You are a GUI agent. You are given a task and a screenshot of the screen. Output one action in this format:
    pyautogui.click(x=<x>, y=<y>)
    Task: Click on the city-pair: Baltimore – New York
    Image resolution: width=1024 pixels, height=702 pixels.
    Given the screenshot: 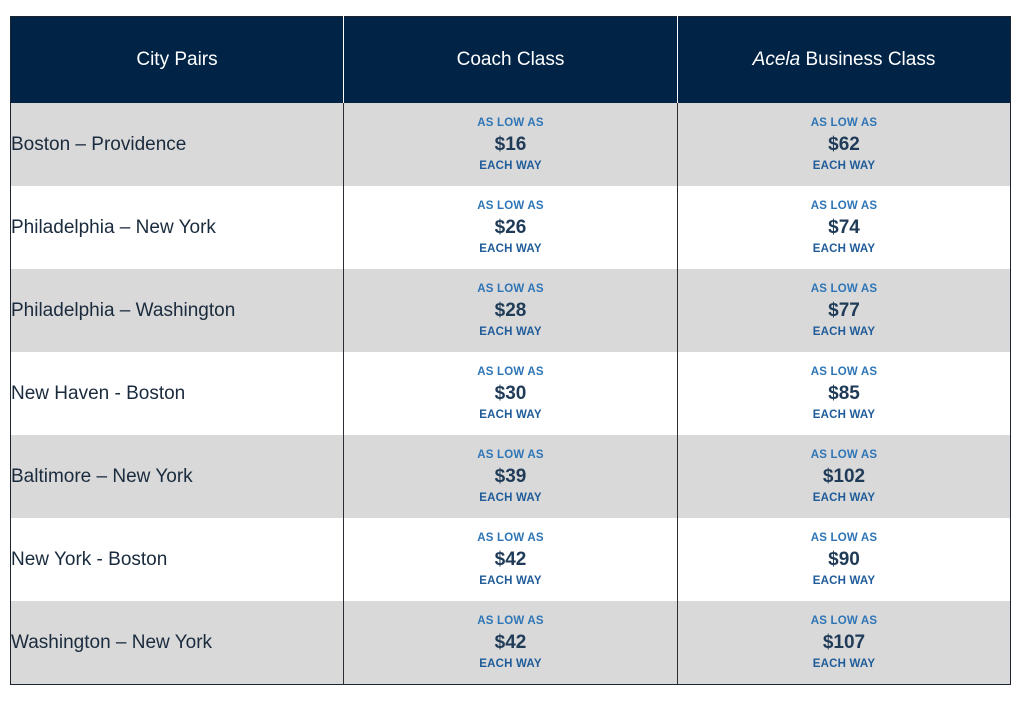 What is the action you would take?
    pyautogui.click(x=177, y=476)
    